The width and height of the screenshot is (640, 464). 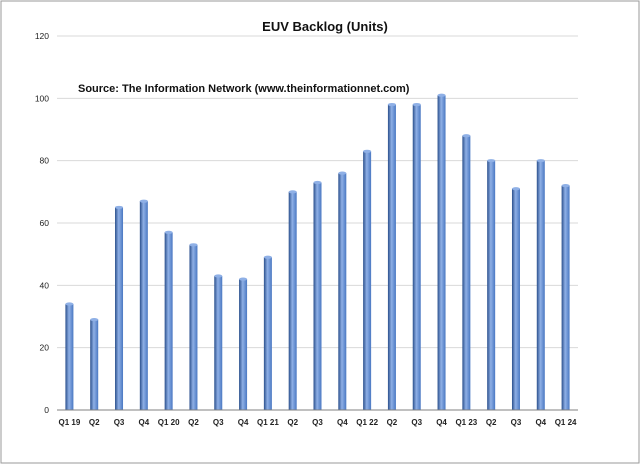 I want to click on y-tick-label: 60, so click(x=45, y=223).